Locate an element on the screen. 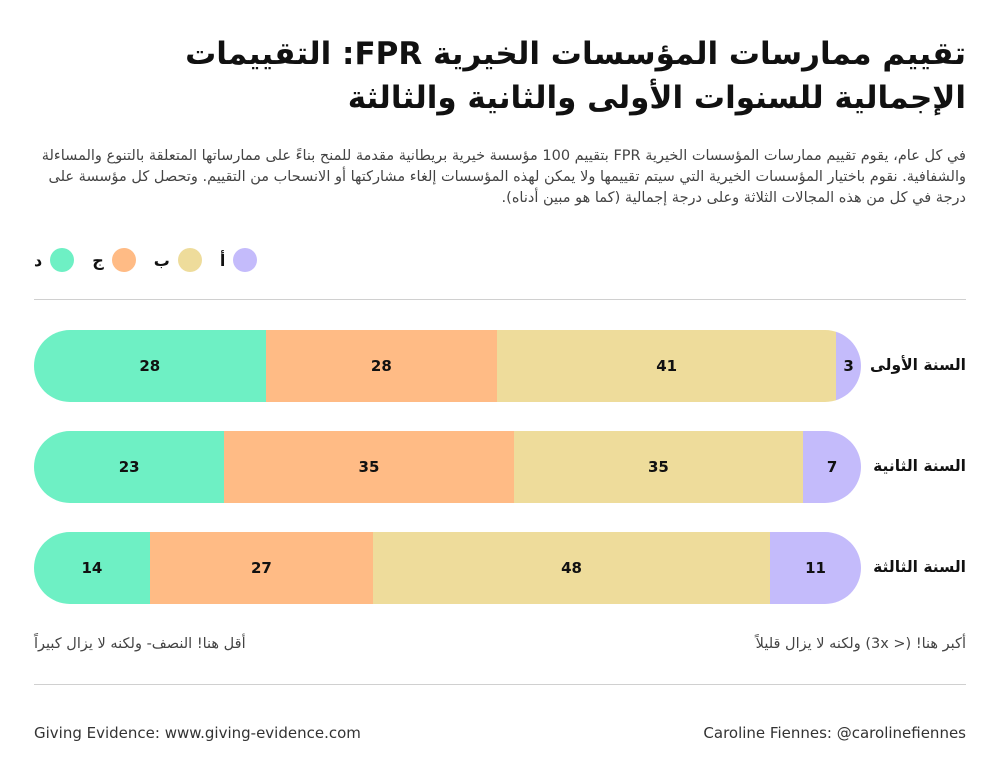 Image resolution: width=1000 pixels, height=763 pixels. stacked-bar: 11 48 27 14 is located at coordinates (447, 568).